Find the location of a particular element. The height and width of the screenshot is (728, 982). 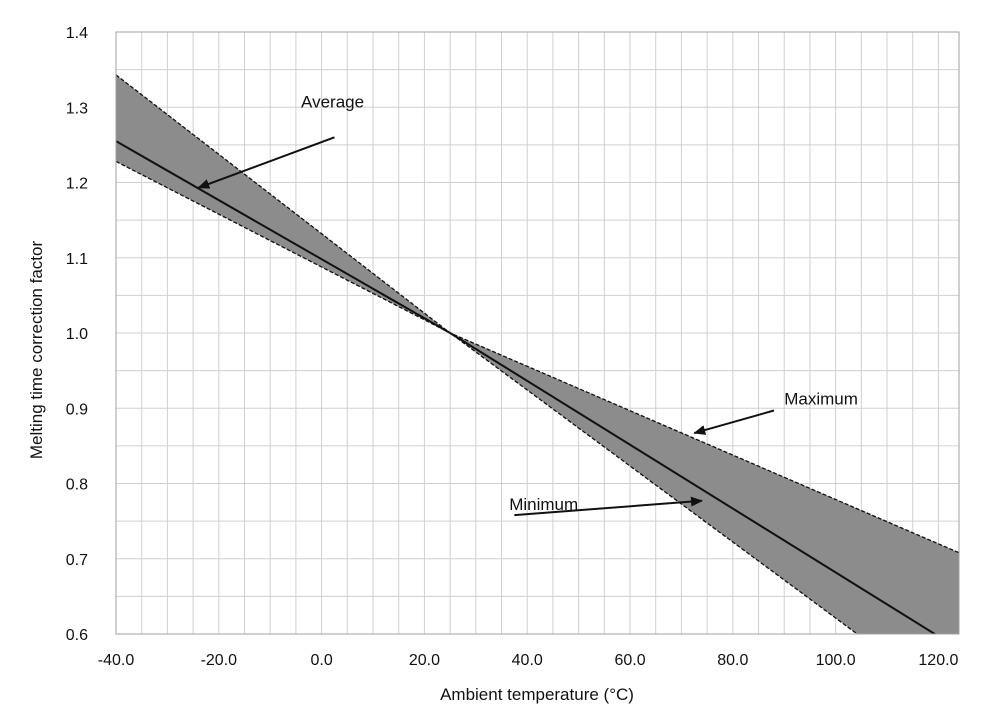

y-axis-title: Melting time correction factor is located at coordinates (36, 350).